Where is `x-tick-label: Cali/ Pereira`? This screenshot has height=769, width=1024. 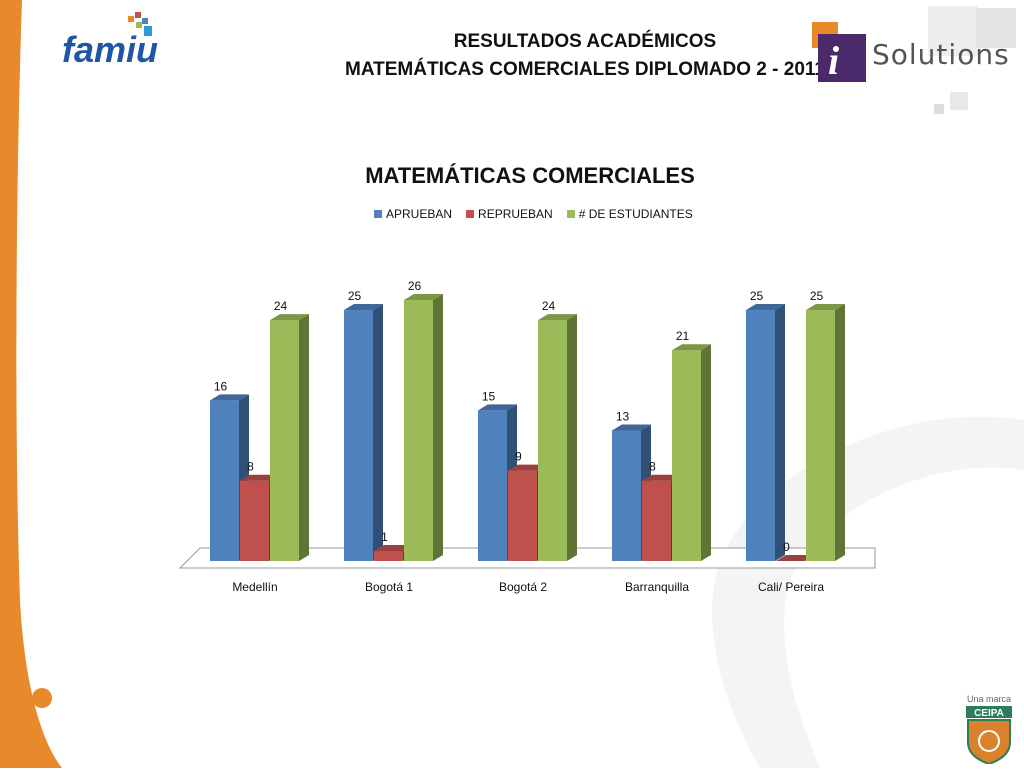 x-tick-label: Cali/ Pereira is located at coordinates (791, 587).